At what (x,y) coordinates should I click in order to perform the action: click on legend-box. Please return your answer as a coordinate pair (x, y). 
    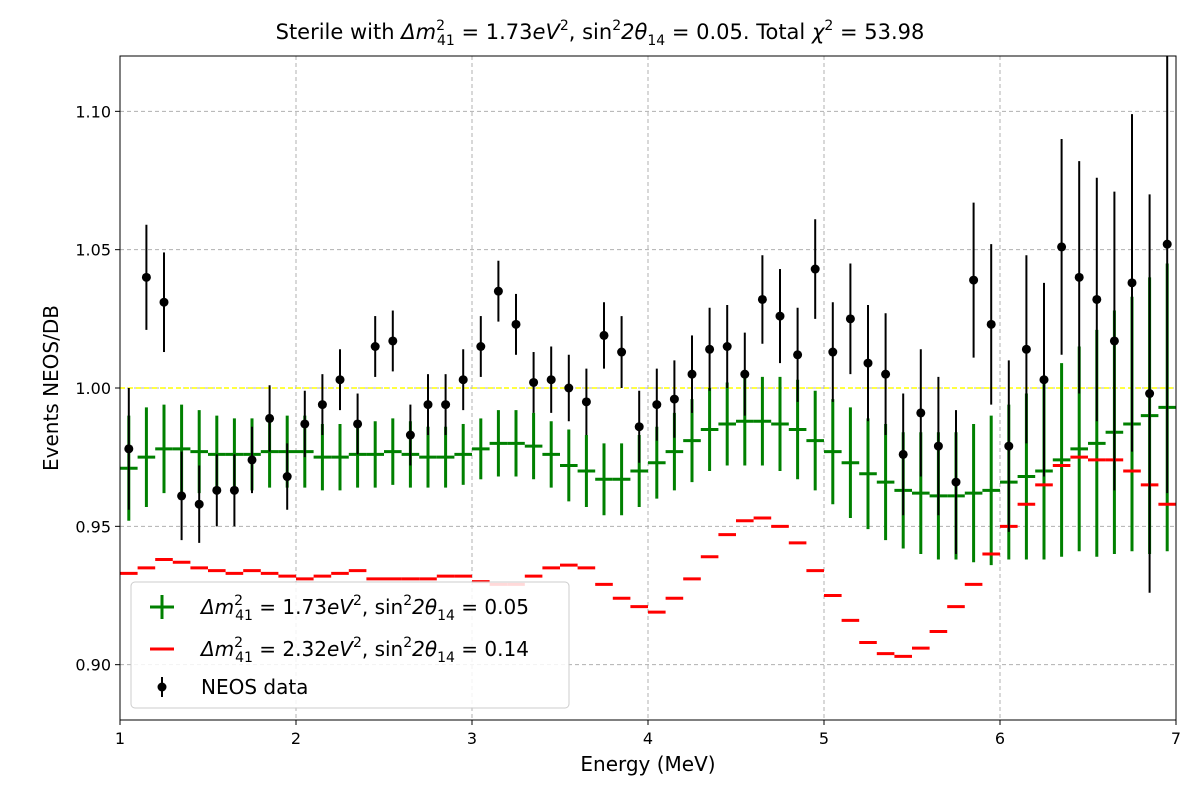
    Looking at the image, I should click on (350, 645).